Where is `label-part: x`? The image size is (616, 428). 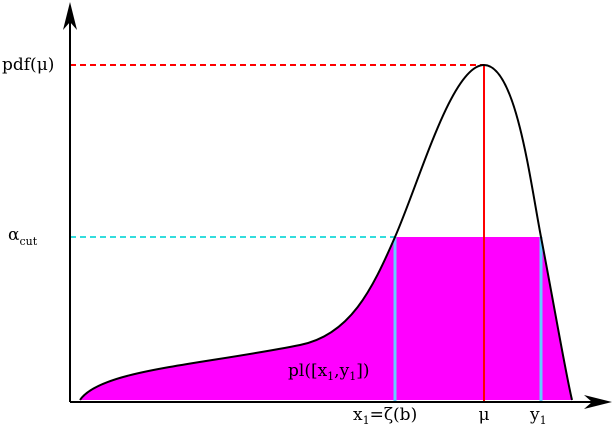 label-part: x is located at coordinates (358, 415).